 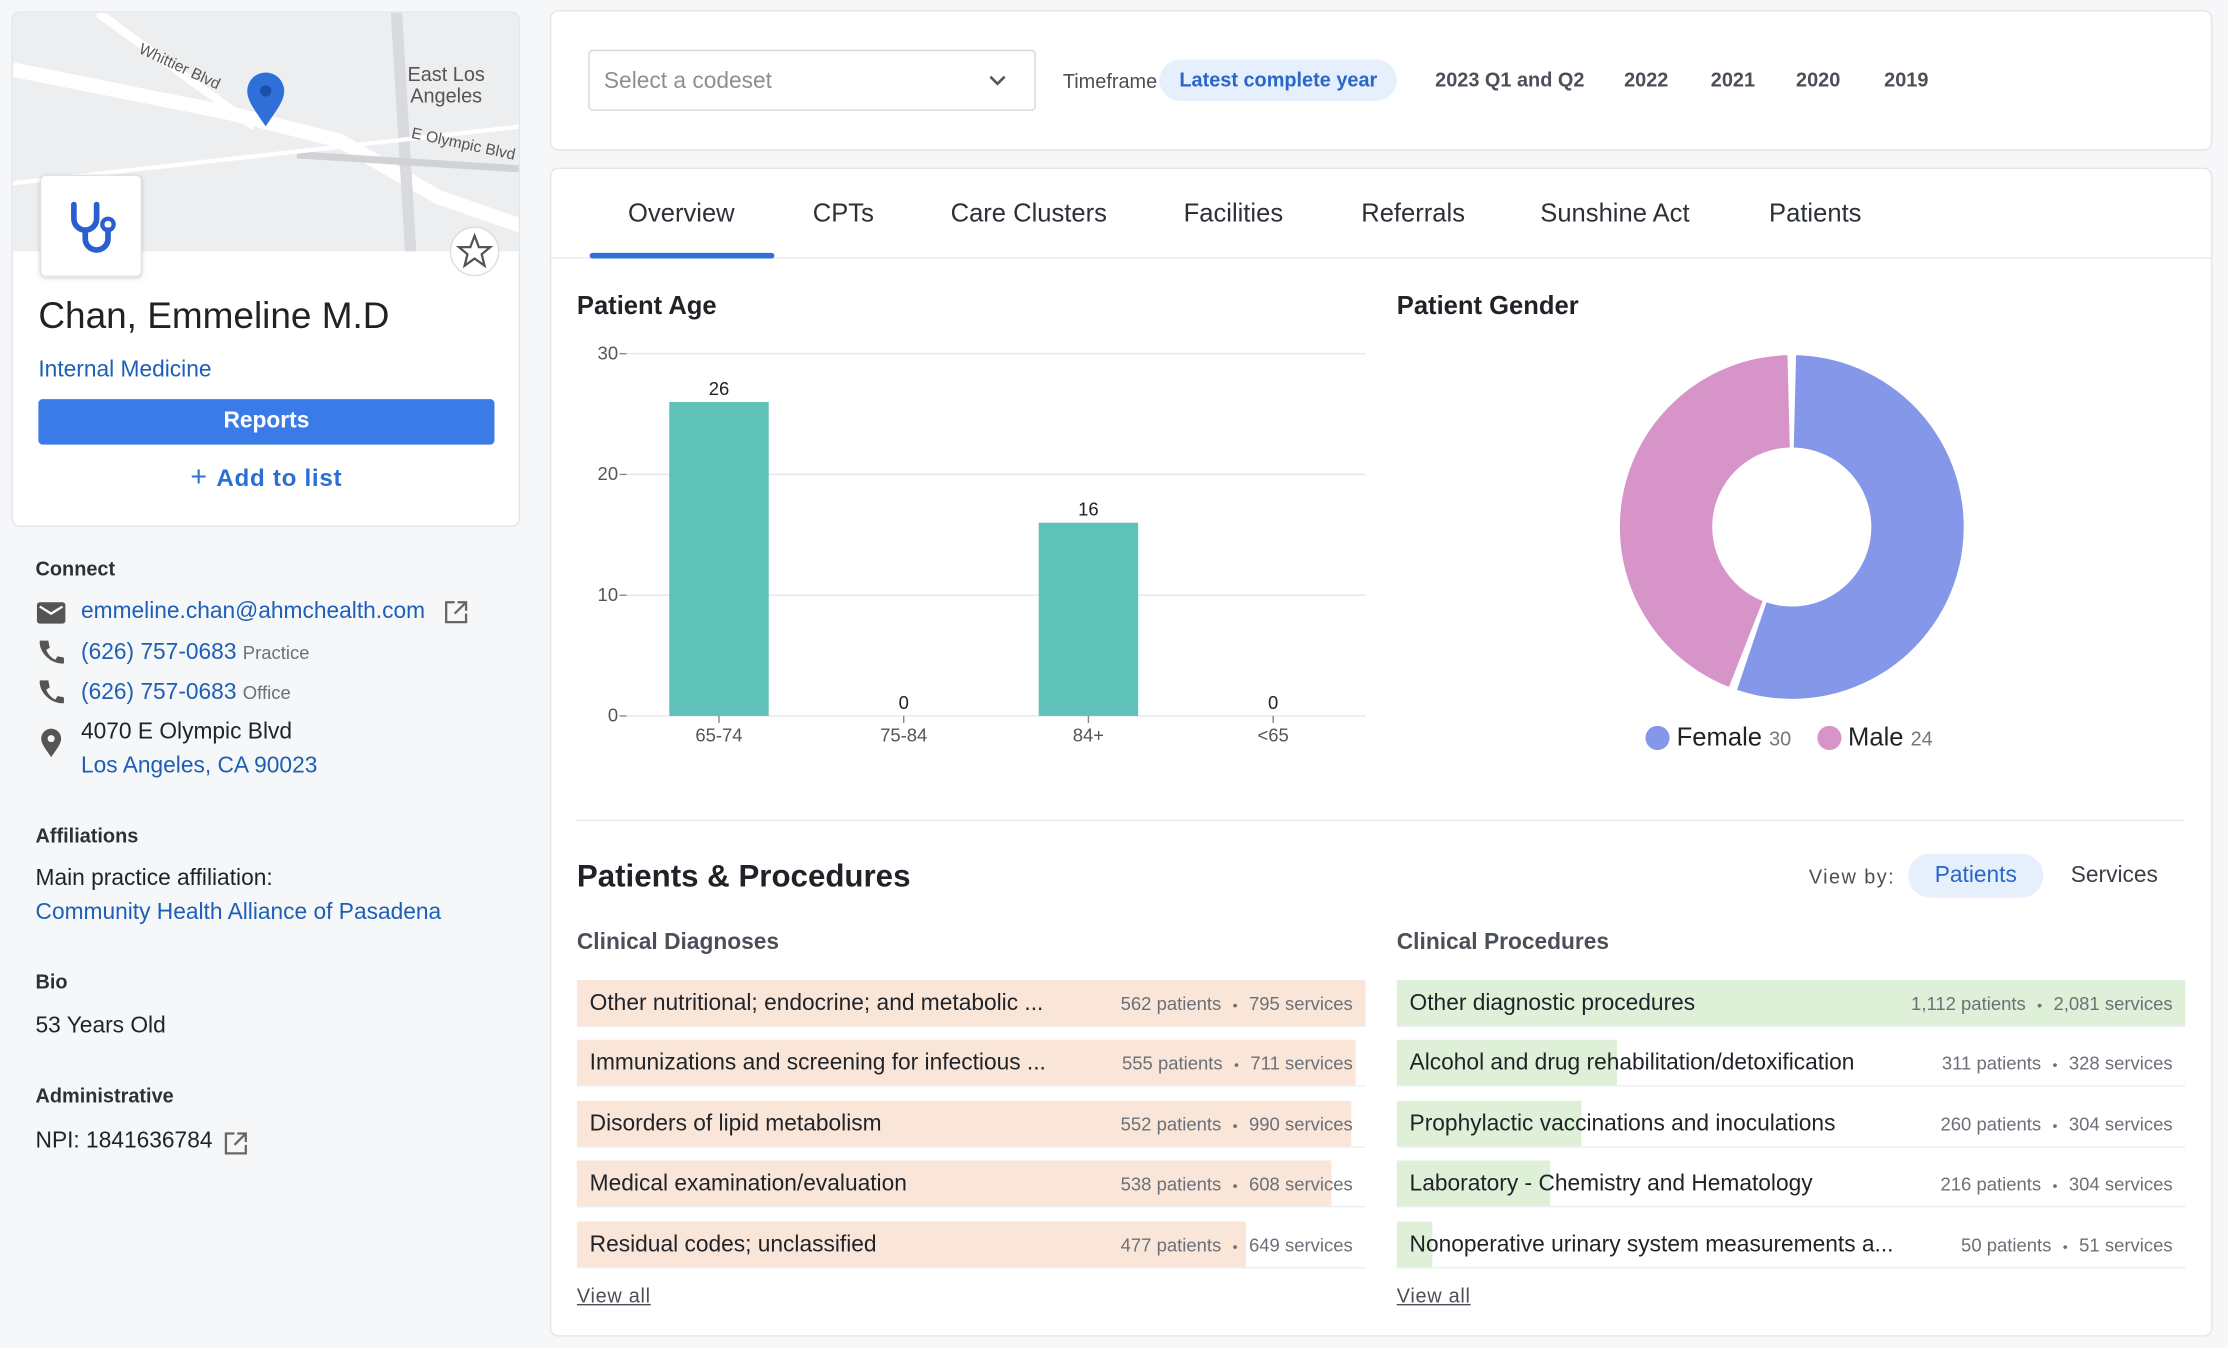 I want to click on tab: Referrals, so click(x=1413, y=213).